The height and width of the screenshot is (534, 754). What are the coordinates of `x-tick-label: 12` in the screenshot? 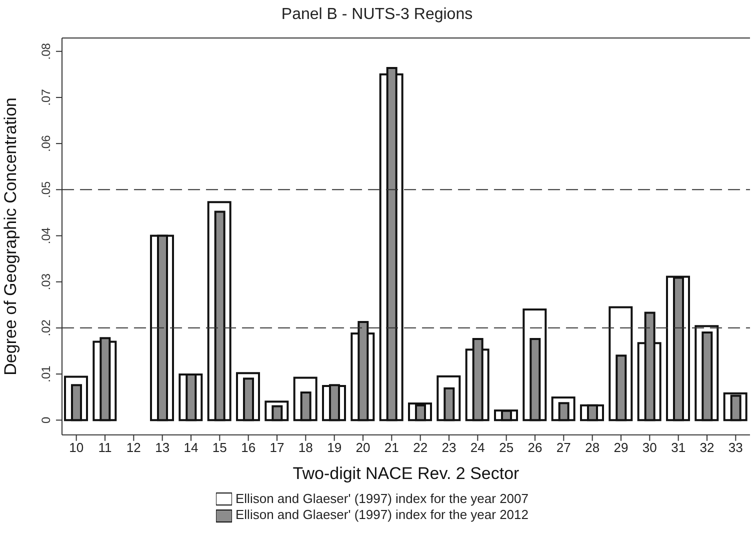 It's located at (133, 448).